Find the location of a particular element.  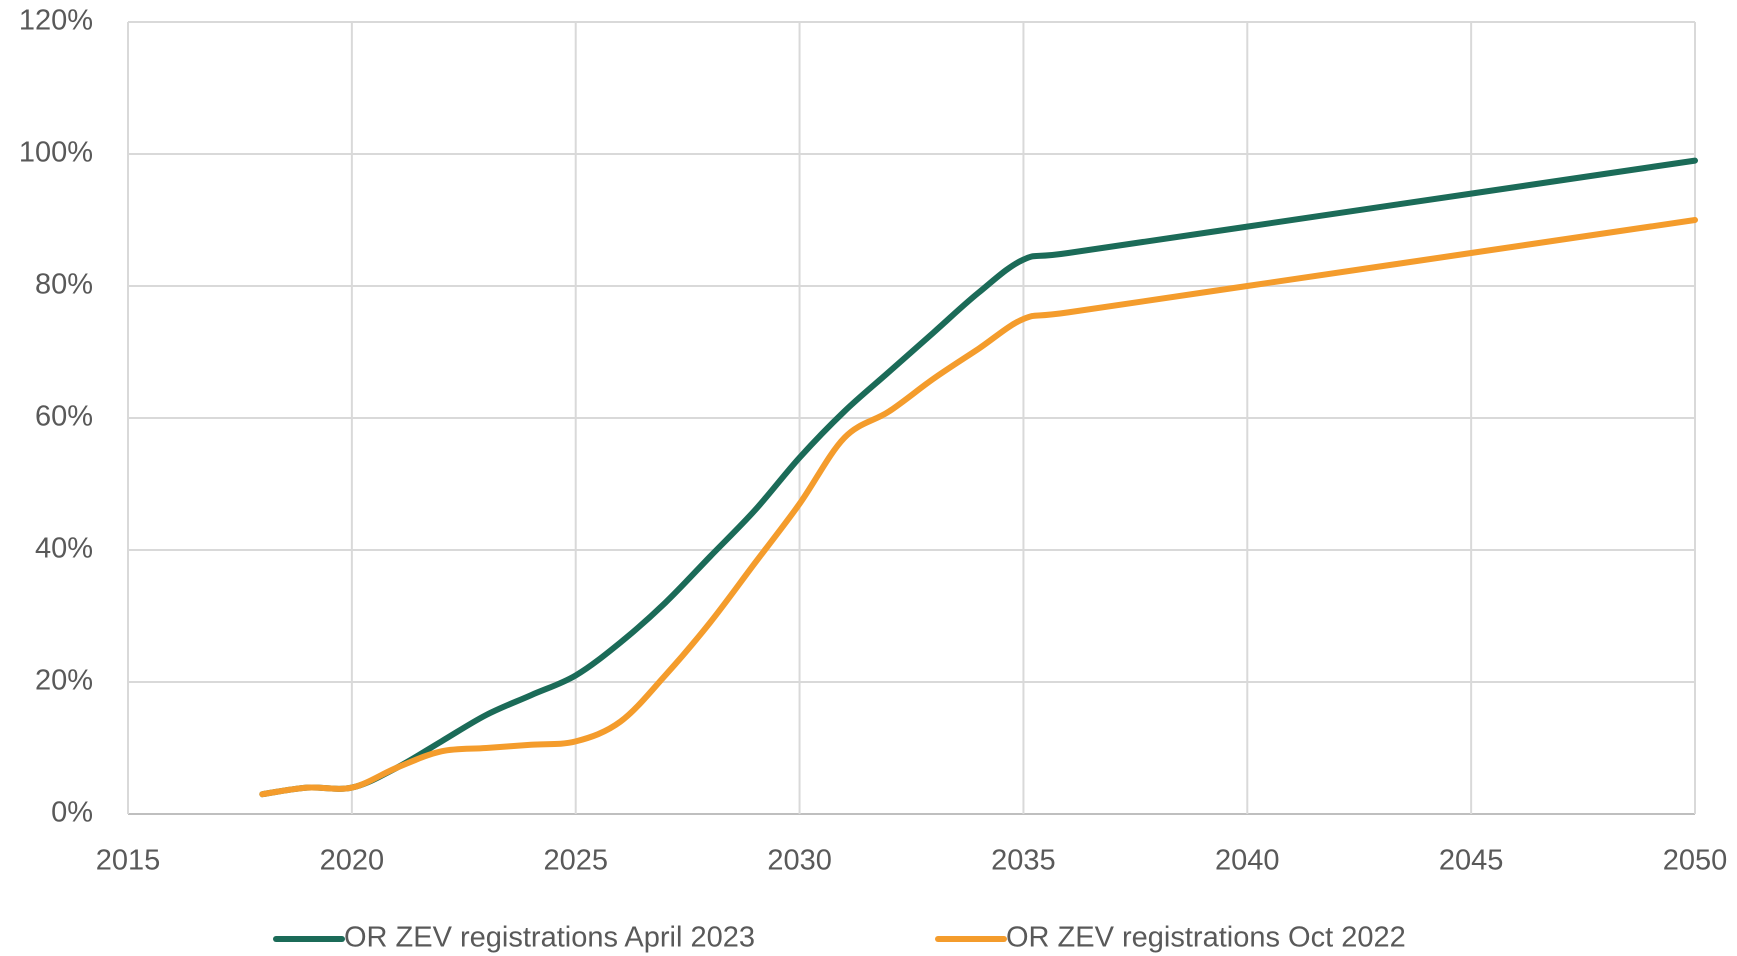

y-tick-label: 0% is located at coordinates (72, 813).